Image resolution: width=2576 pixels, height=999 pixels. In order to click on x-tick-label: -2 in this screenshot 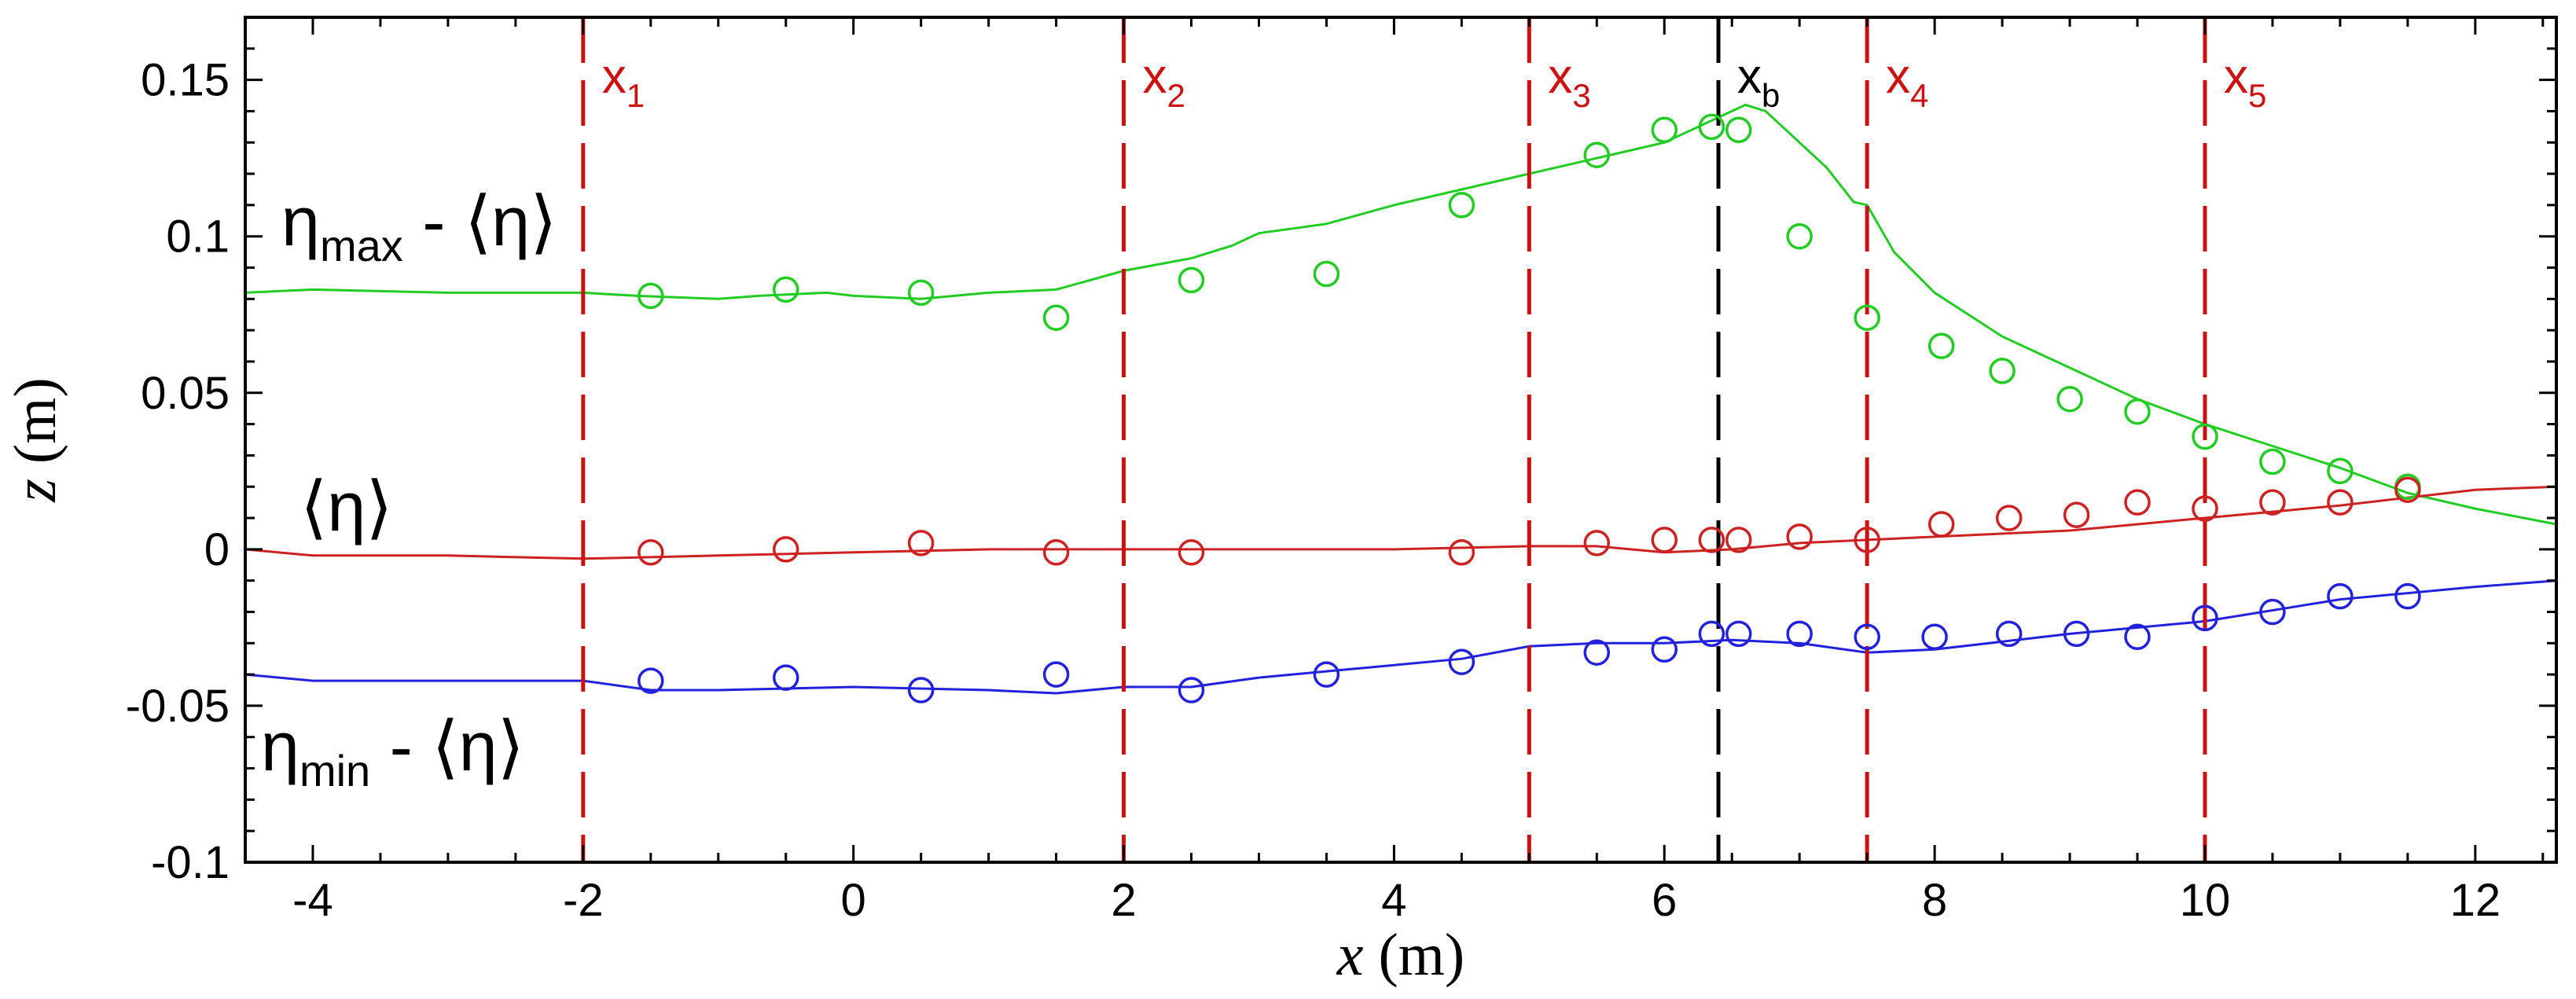, I will do `click(583, 901)`.